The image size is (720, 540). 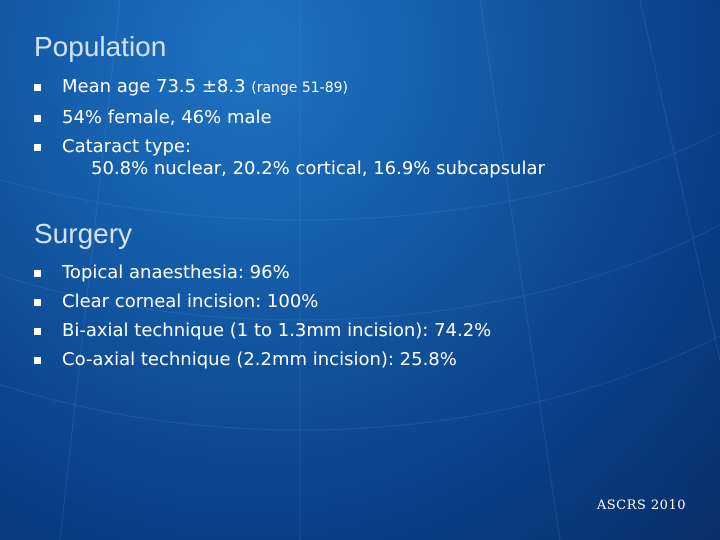 I want to click on list-item: Clear corneal incision: 100%, so click(x=262, y=301).